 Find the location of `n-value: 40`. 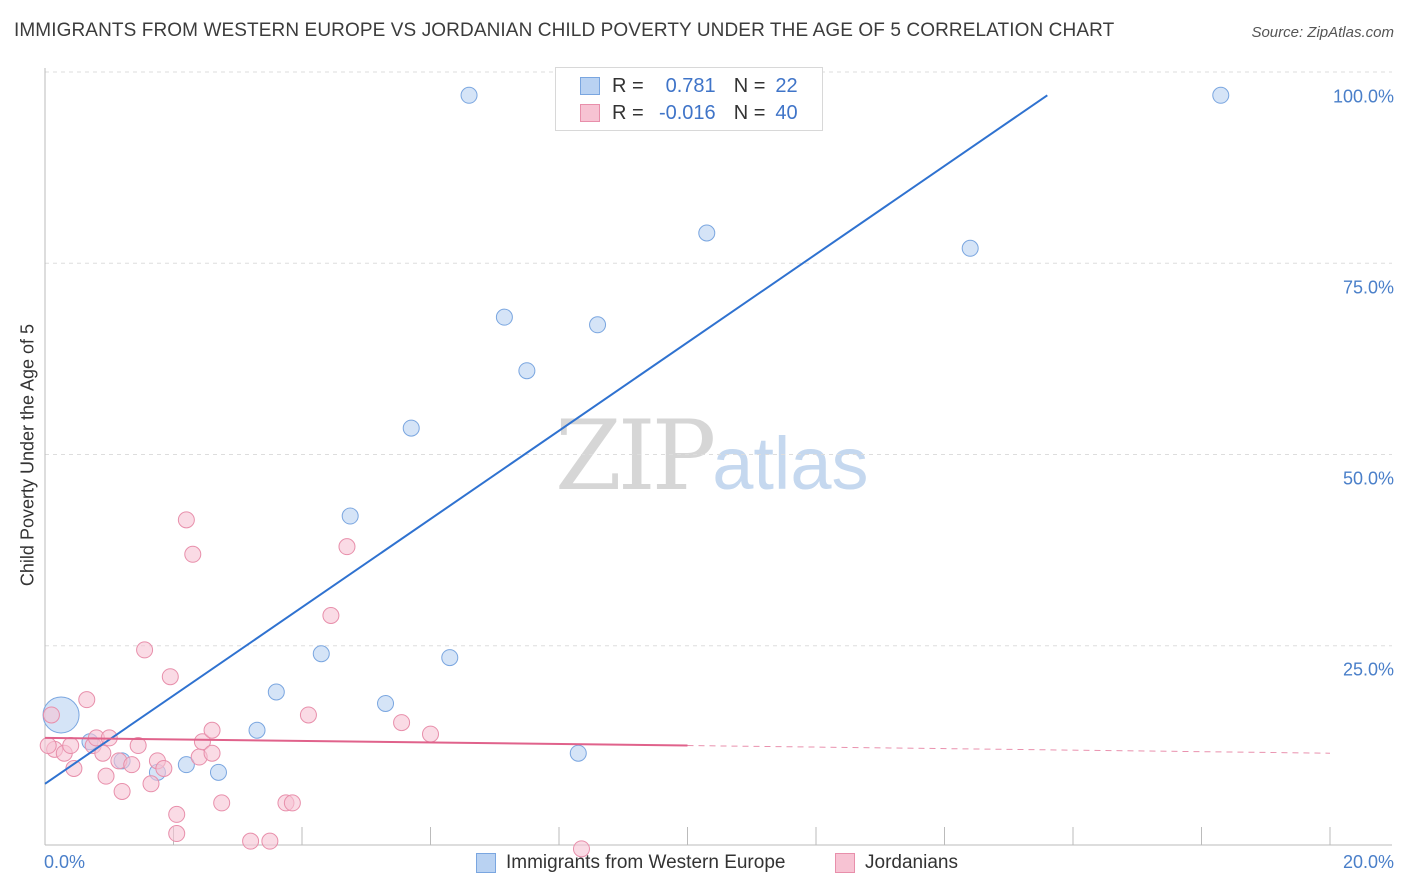

n-value: 40 is located at coordinates (786, 112).